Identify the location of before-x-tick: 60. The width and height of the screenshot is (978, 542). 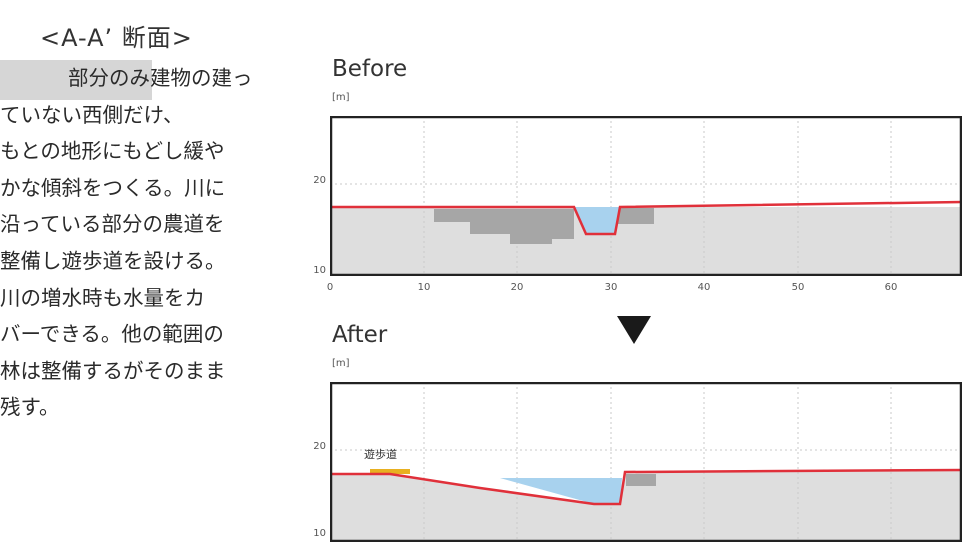
(891, 287).